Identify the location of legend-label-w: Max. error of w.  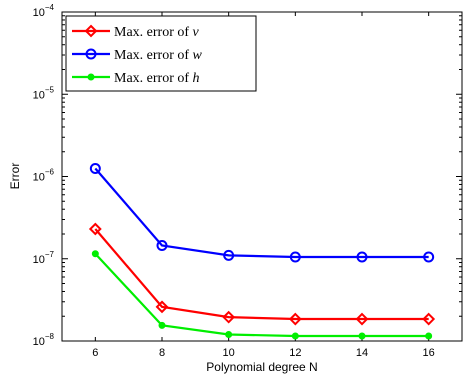
(158, 55).